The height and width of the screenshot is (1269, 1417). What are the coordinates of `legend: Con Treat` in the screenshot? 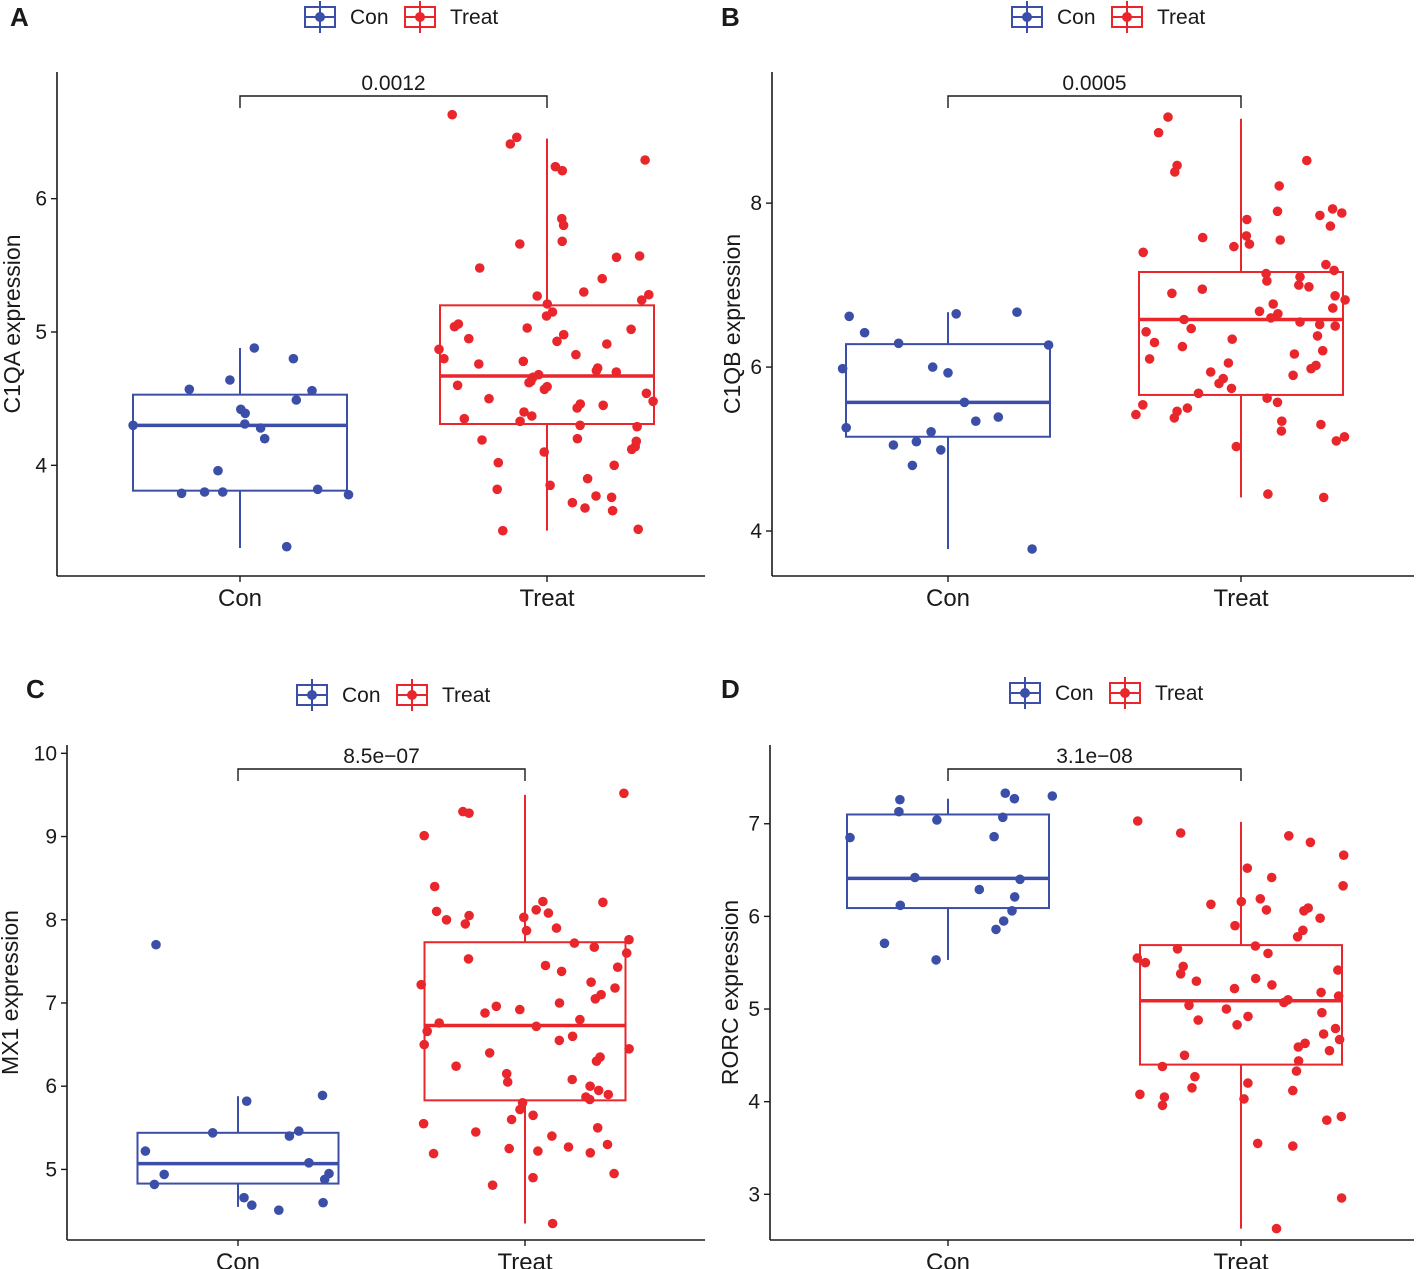 It's located at (393, 695).